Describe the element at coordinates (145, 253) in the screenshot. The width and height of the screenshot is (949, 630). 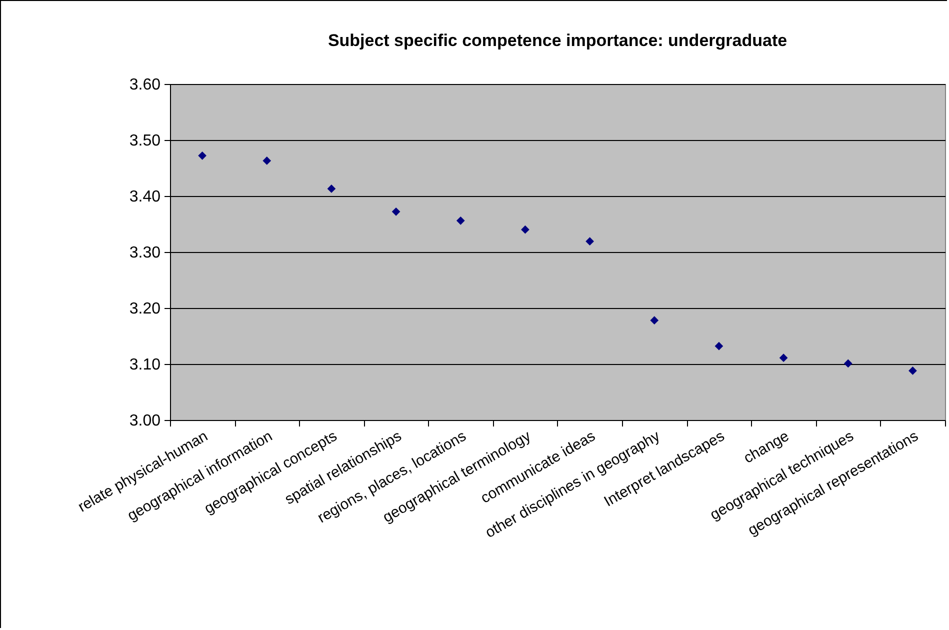
I see `y-tick-label: 3.30` at that location.